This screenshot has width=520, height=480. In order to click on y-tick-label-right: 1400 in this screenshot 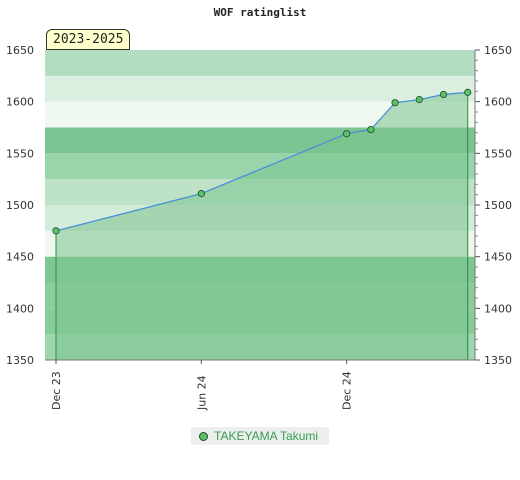, I will do `click(498, 308)`.